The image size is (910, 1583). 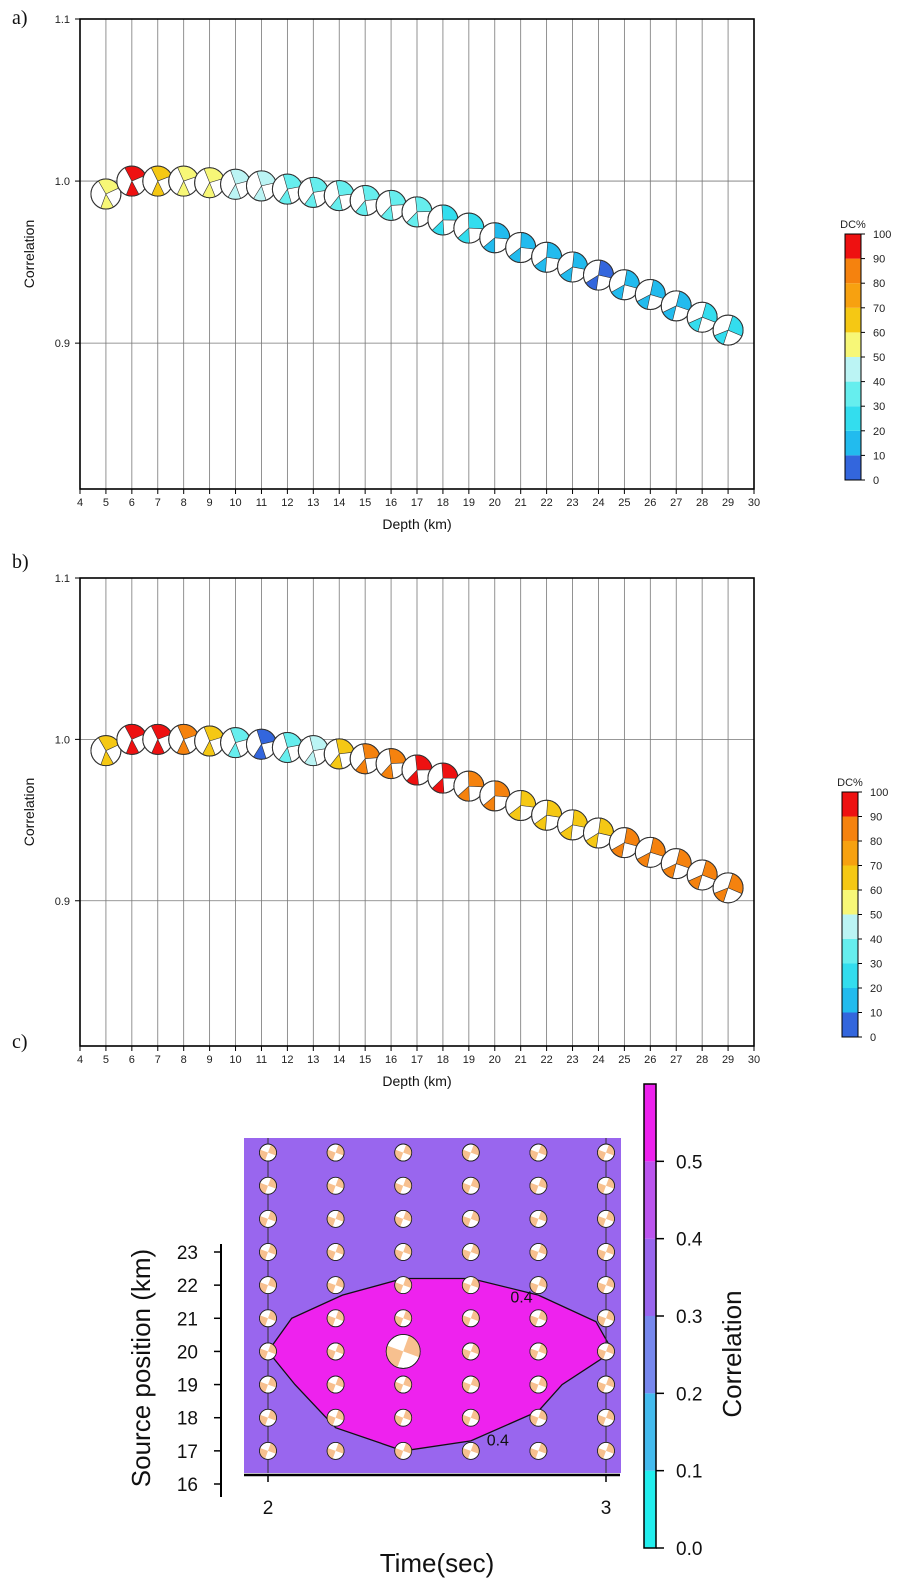 I want to click on y-tick-label: 20, so click(x=187, y=1352).